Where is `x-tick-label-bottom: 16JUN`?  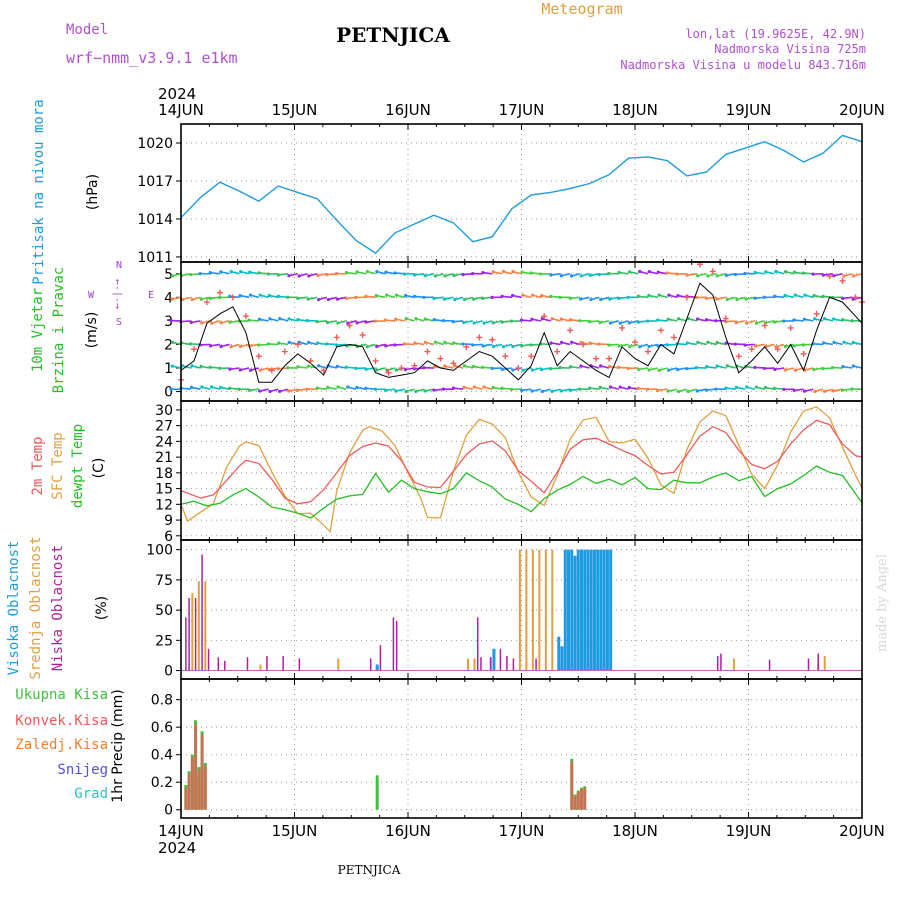
x-tick-label-bottom: 16JUN is located at coordinates (408, 831).